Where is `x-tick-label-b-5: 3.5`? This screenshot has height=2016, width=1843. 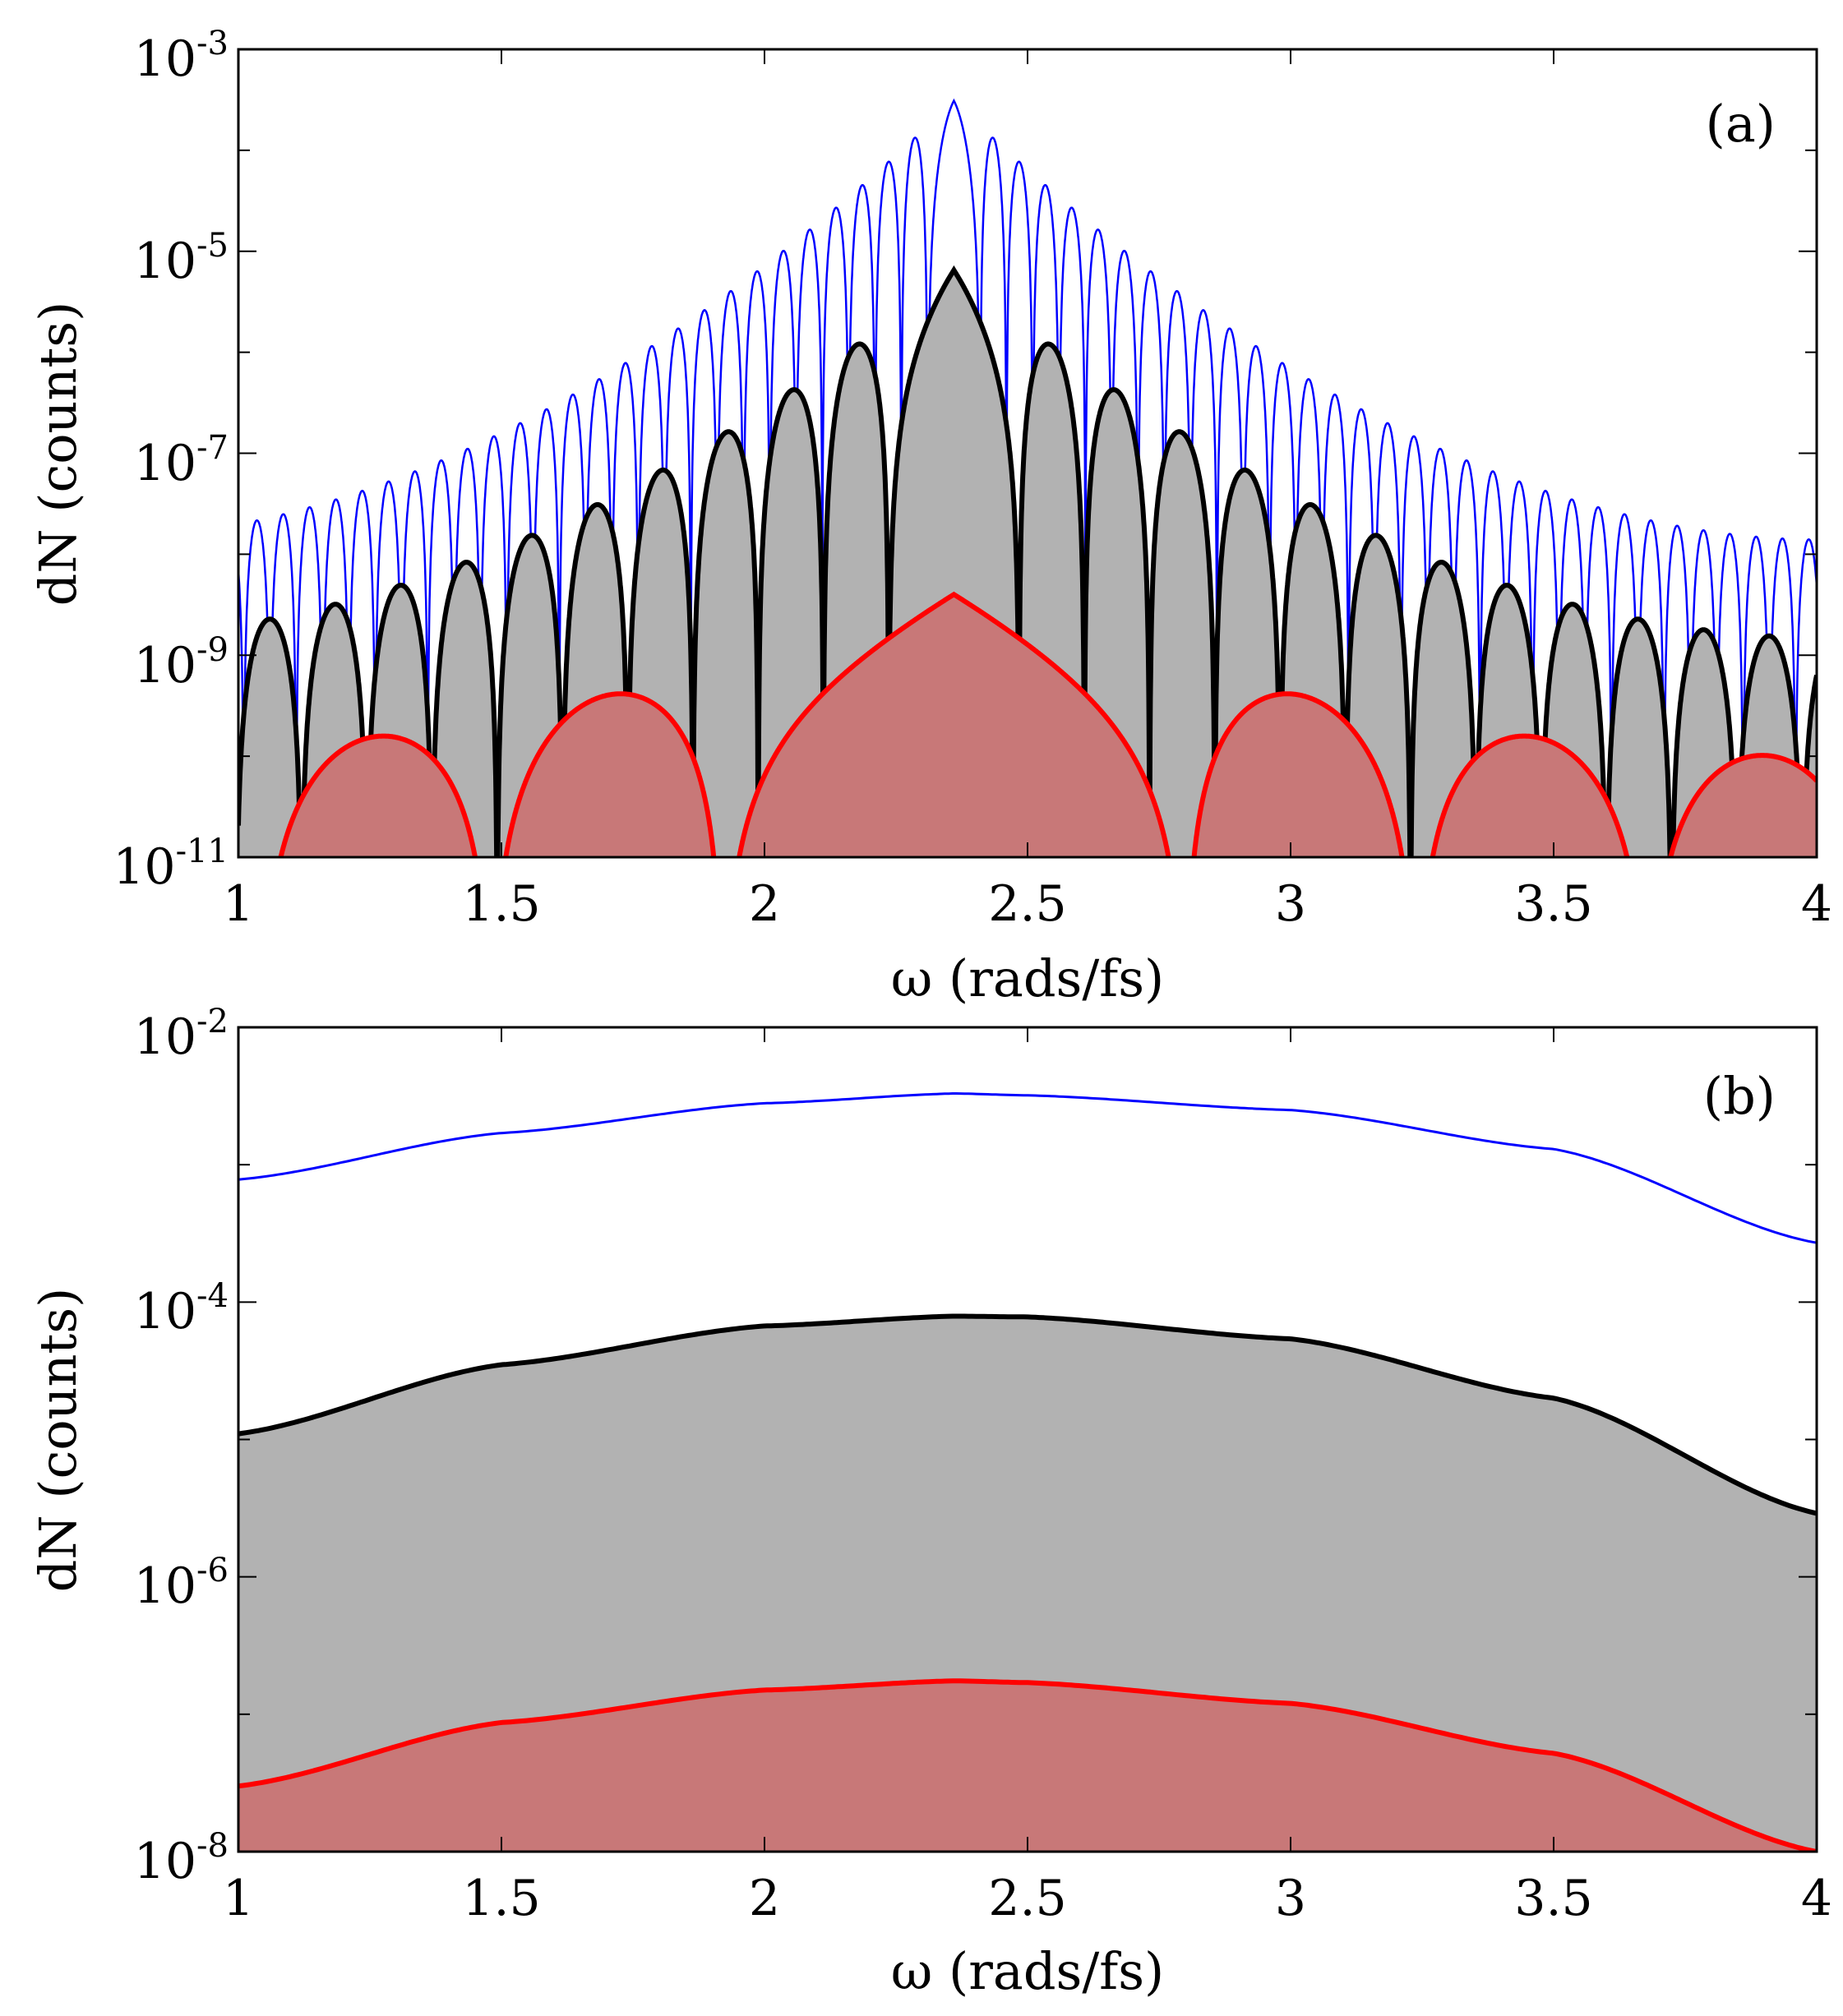 x-tick-label-b-5: 3.5 is located at coordinates (1553, 1898).